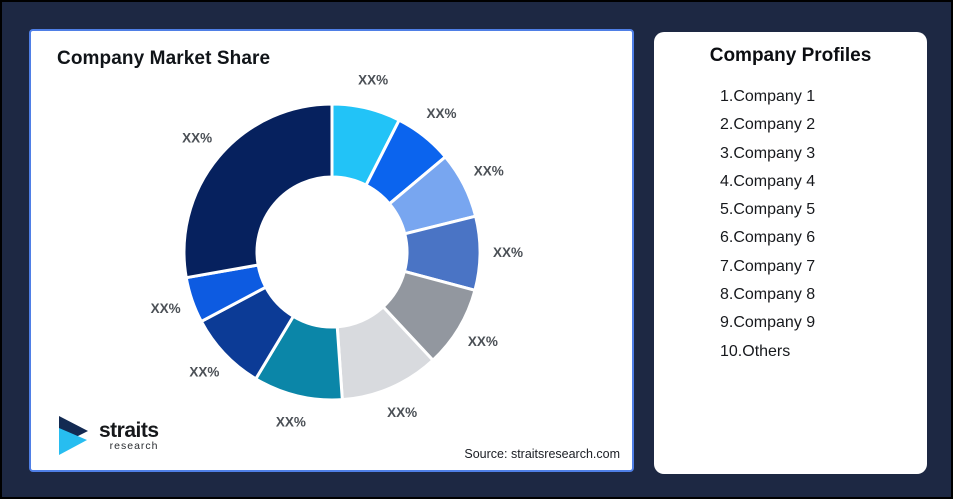  I want to click on company-list-item: 8.Company 8, so click(768, 295).